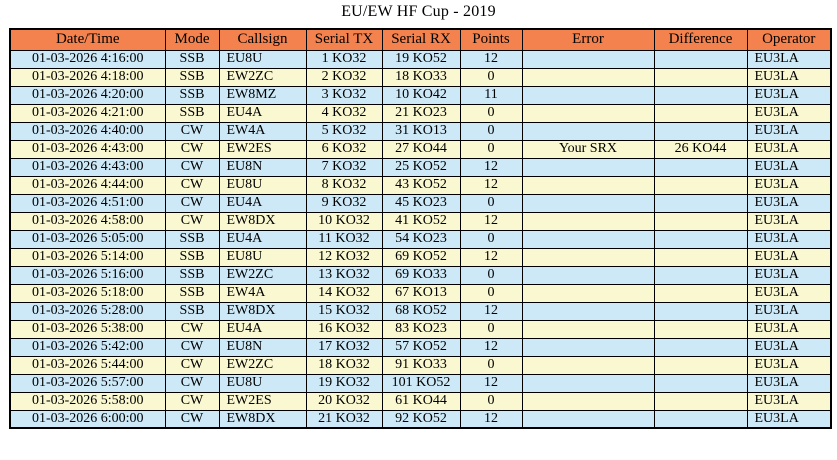  I want to click on cell-date-time: 01-03-2026 5:18:00, so click(87, 293).